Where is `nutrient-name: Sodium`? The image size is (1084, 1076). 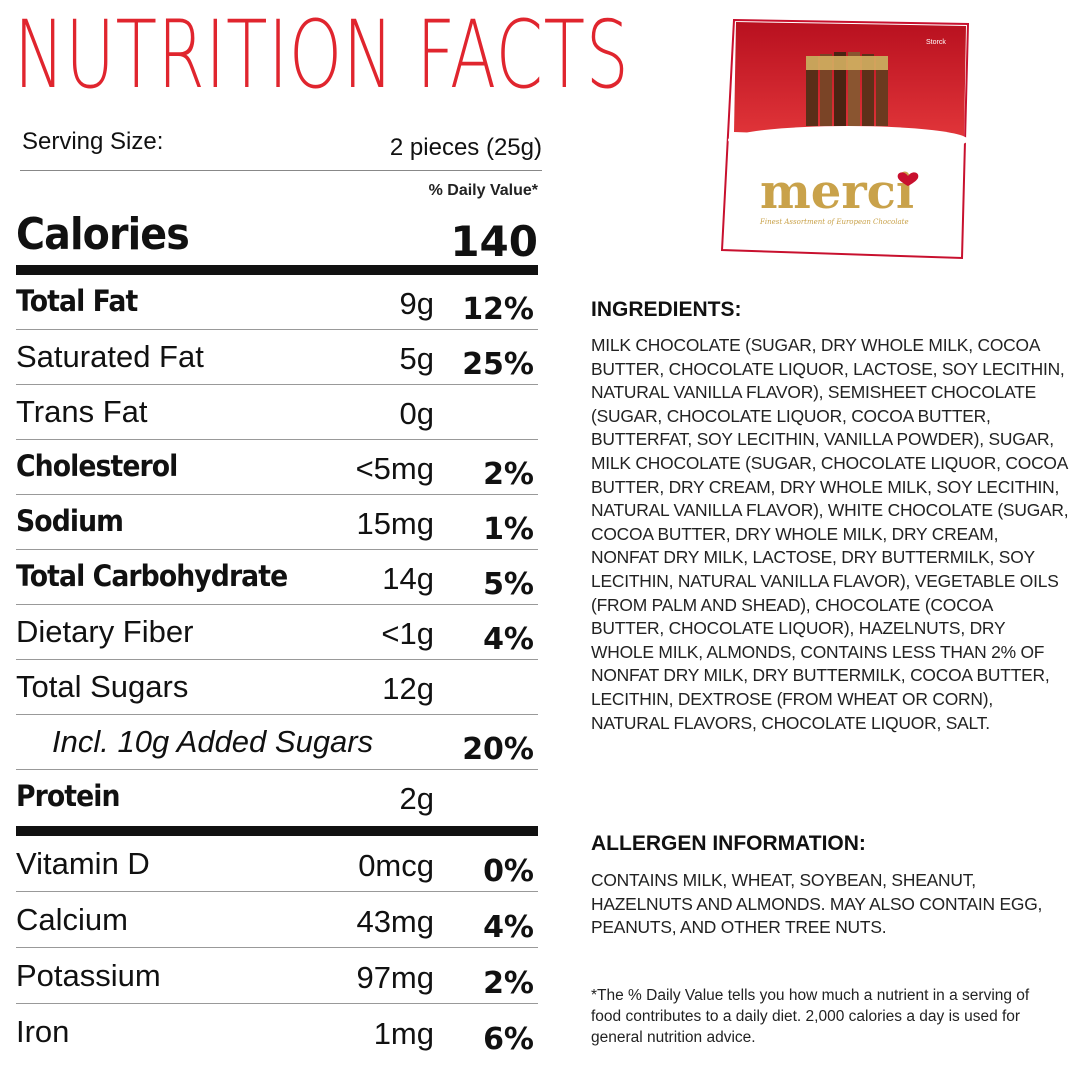
nutrient-name: Sodium is located at coordinates (70, 521).